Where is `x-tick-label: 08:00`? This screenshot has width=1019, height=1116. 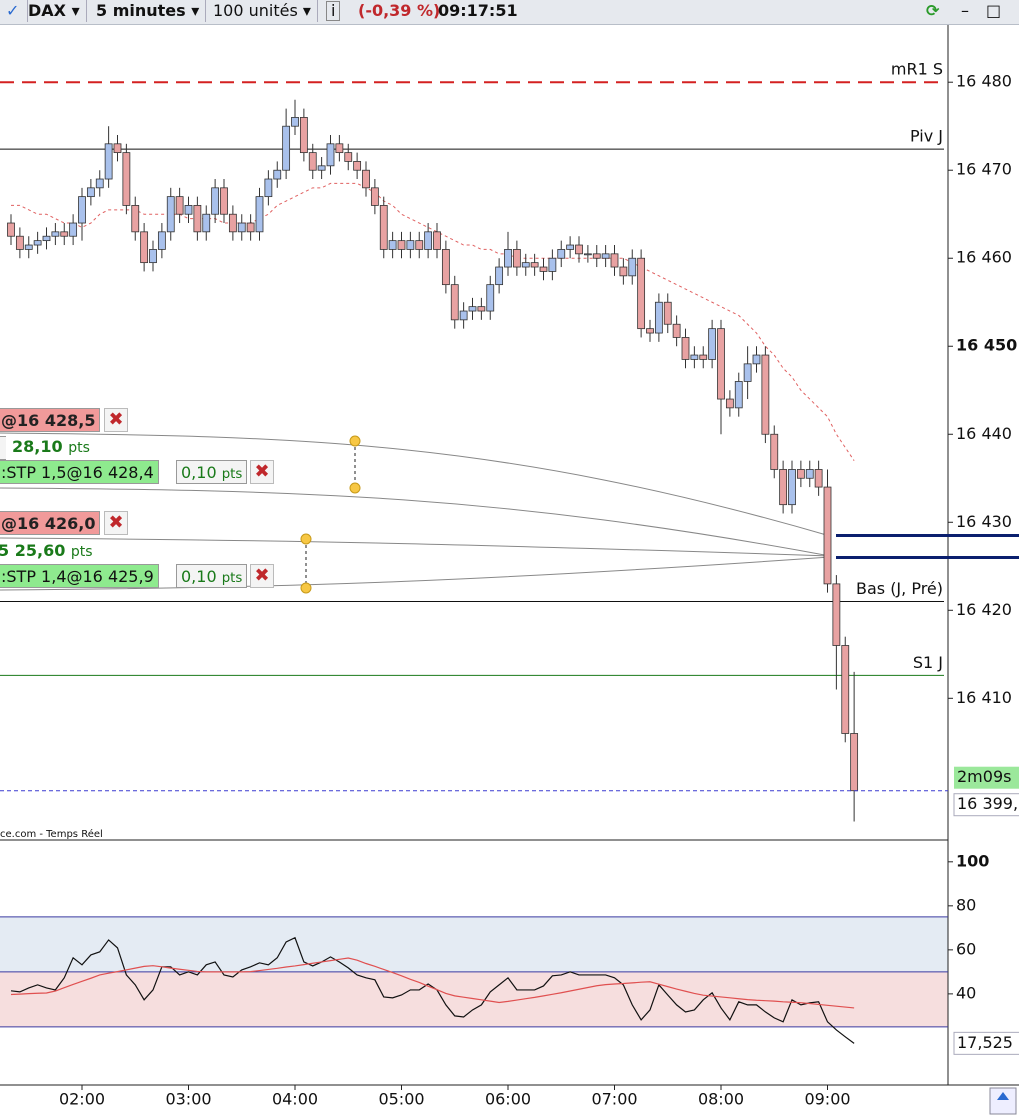
x-tick-label: 08:00 is located at coordinates (721, 1099).